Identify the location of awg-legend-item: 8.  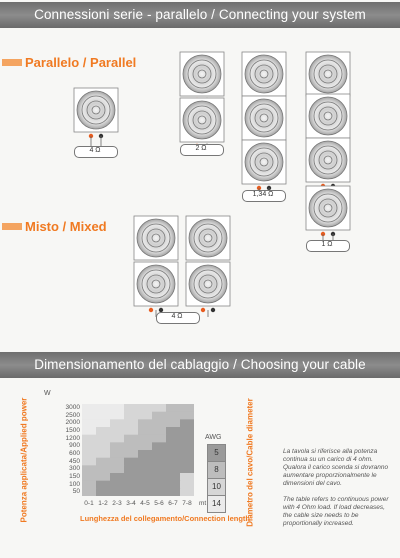
(216, 470).